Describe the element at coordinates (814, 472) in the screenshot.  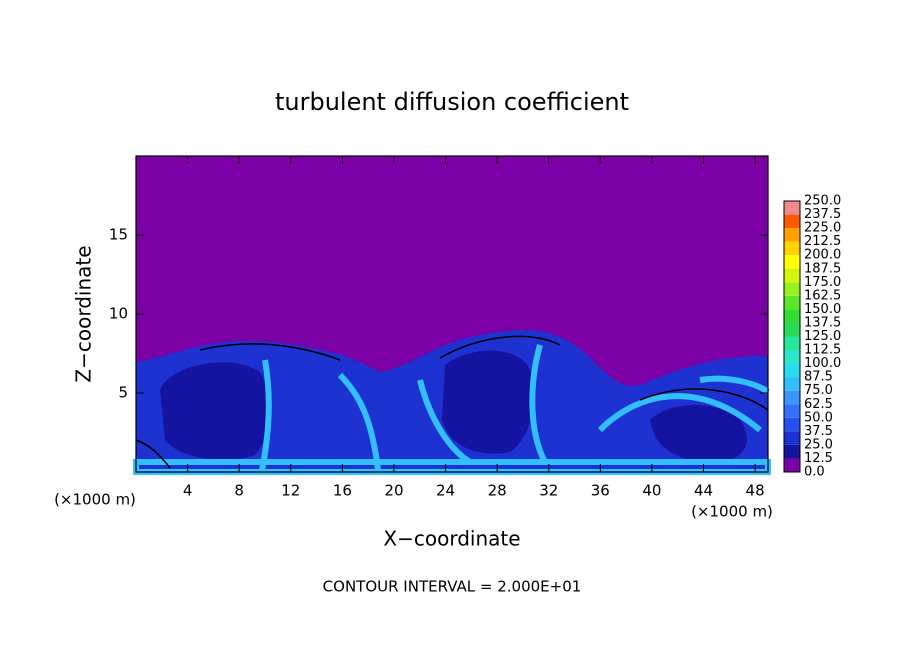
I see `colorbar-label: 0.0` at that location.